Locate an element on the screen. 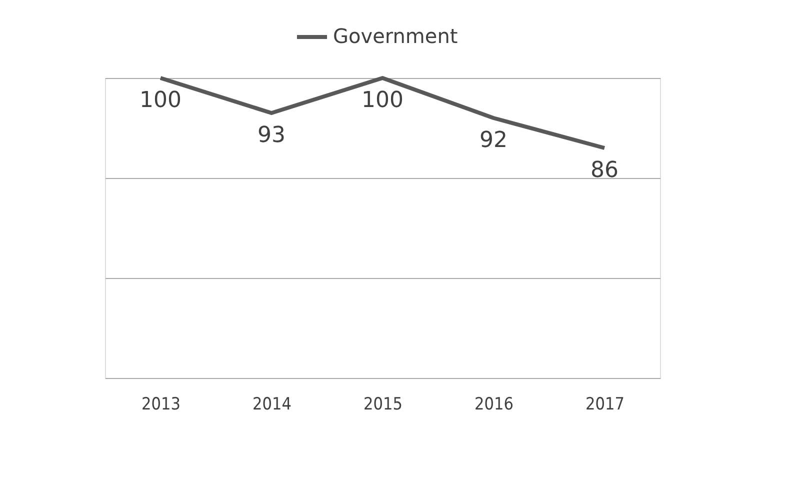 The image size is (791, 501). x-tick-label: 2016 is located at coordinates (494, 404).